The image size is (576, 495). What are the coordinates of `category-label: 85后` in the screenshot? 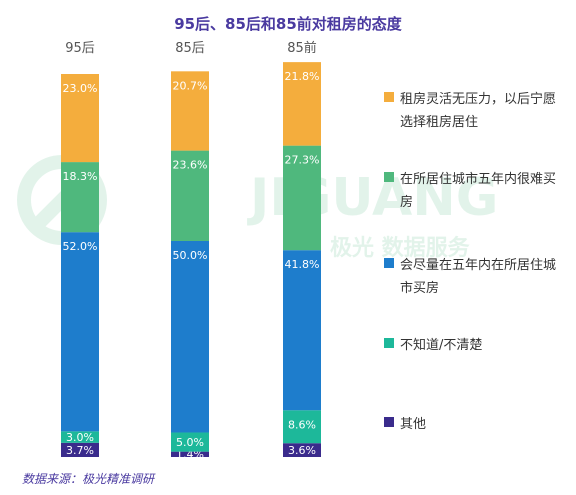 It's located at (190, 48).